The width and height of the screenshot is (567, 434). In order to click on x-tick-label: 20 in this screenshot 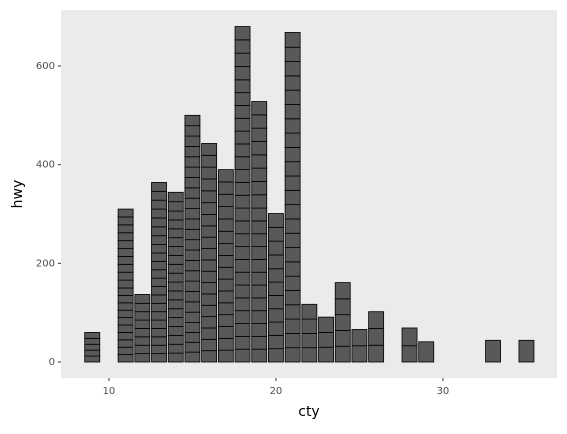, I will do `click(276, 391)`.